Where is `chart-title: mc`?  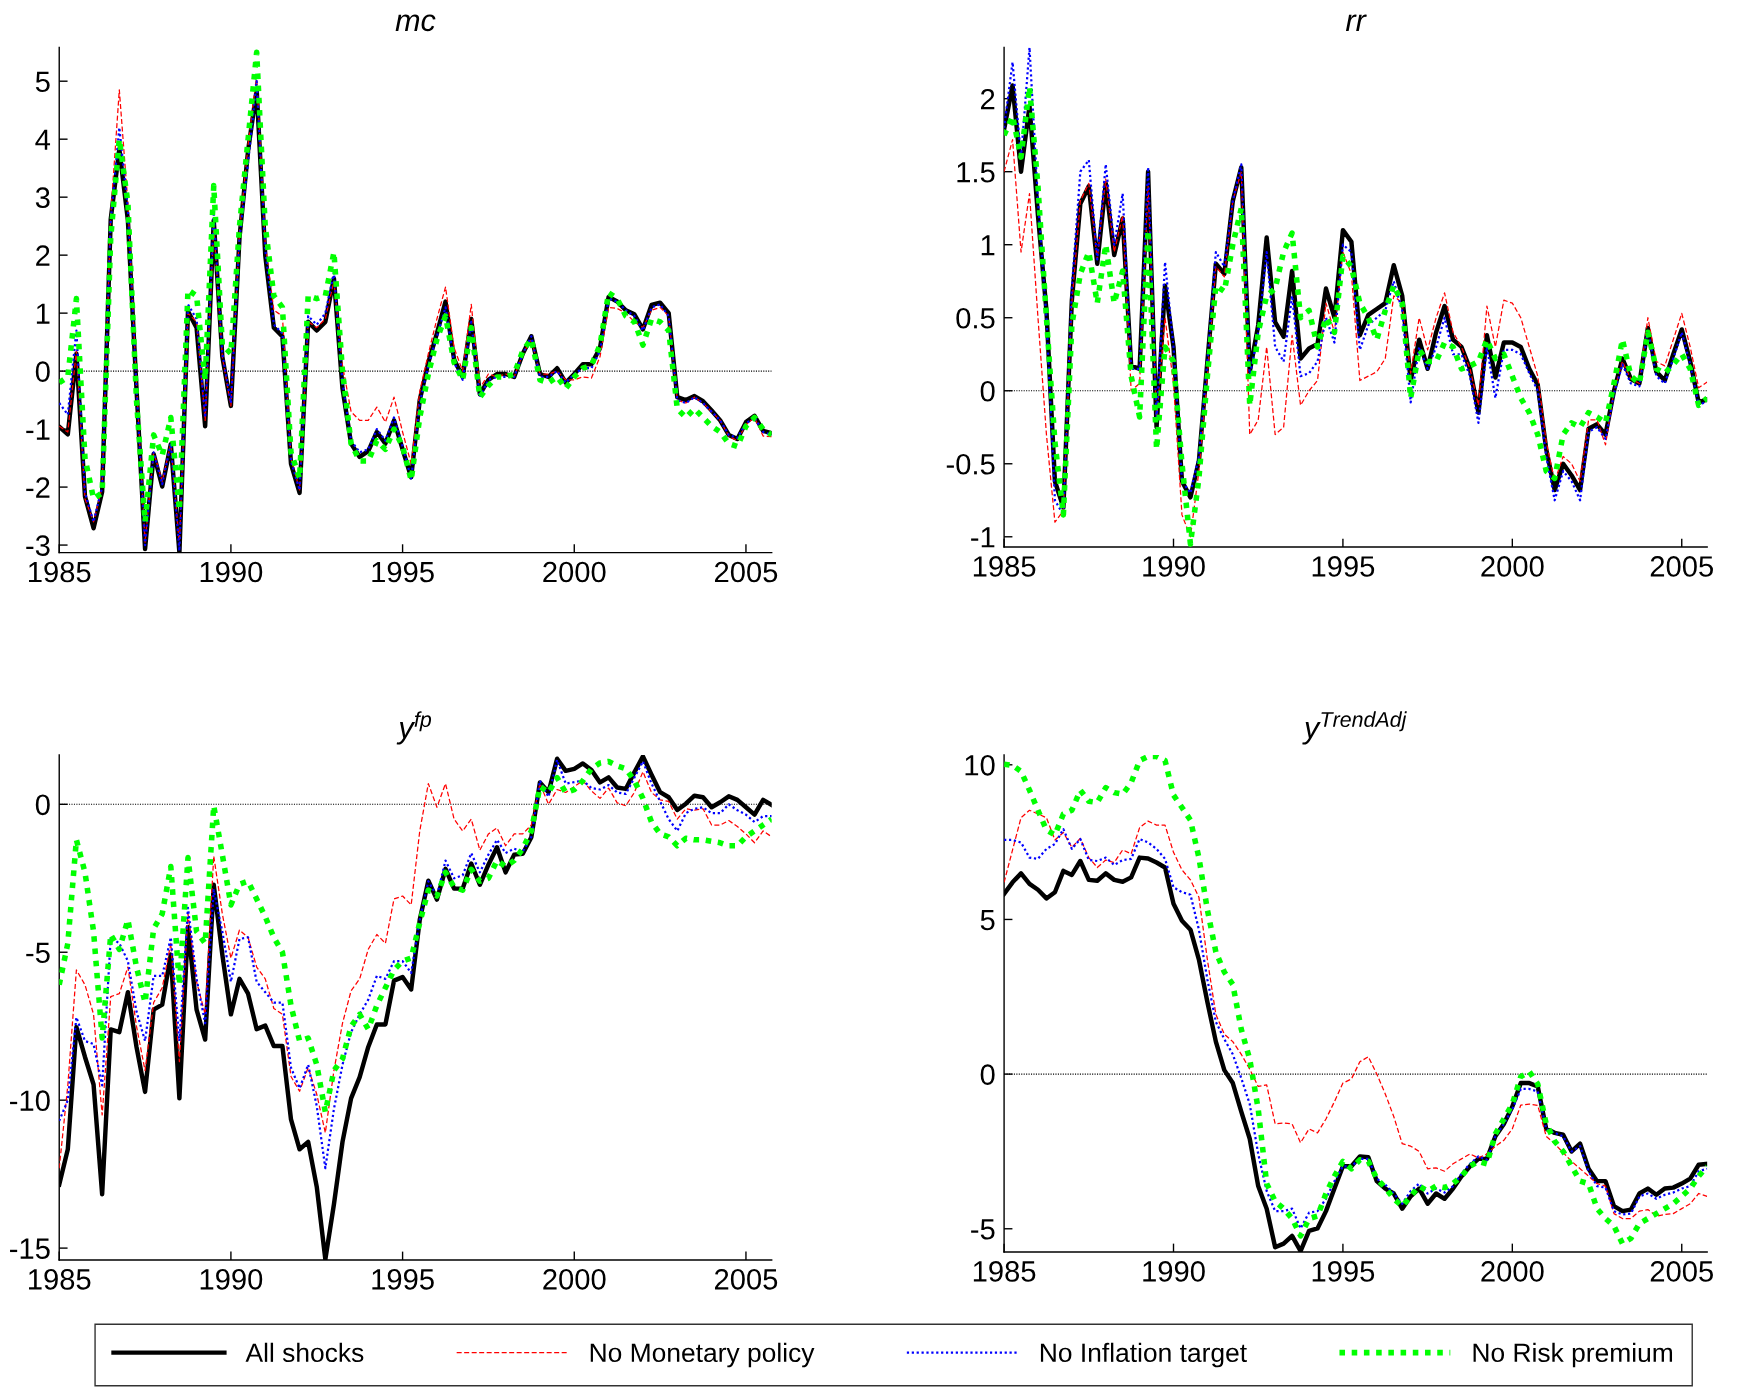
chart-title: mc is located at coordinates (415, 23).